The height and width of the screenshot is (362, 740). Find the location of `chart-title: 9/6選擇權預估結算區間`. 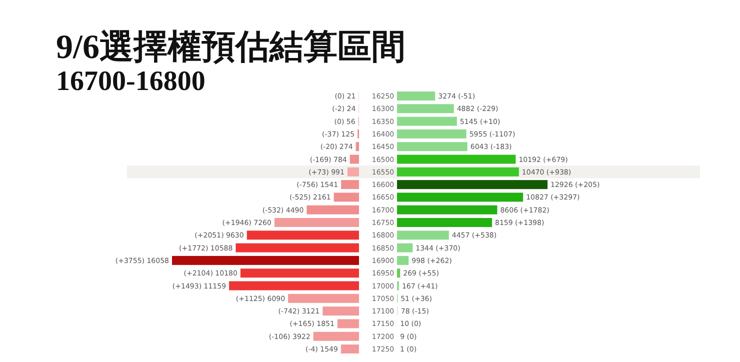

chart-title: 9/6選擇權預估結算區間 is located at coordinates (231, 47).